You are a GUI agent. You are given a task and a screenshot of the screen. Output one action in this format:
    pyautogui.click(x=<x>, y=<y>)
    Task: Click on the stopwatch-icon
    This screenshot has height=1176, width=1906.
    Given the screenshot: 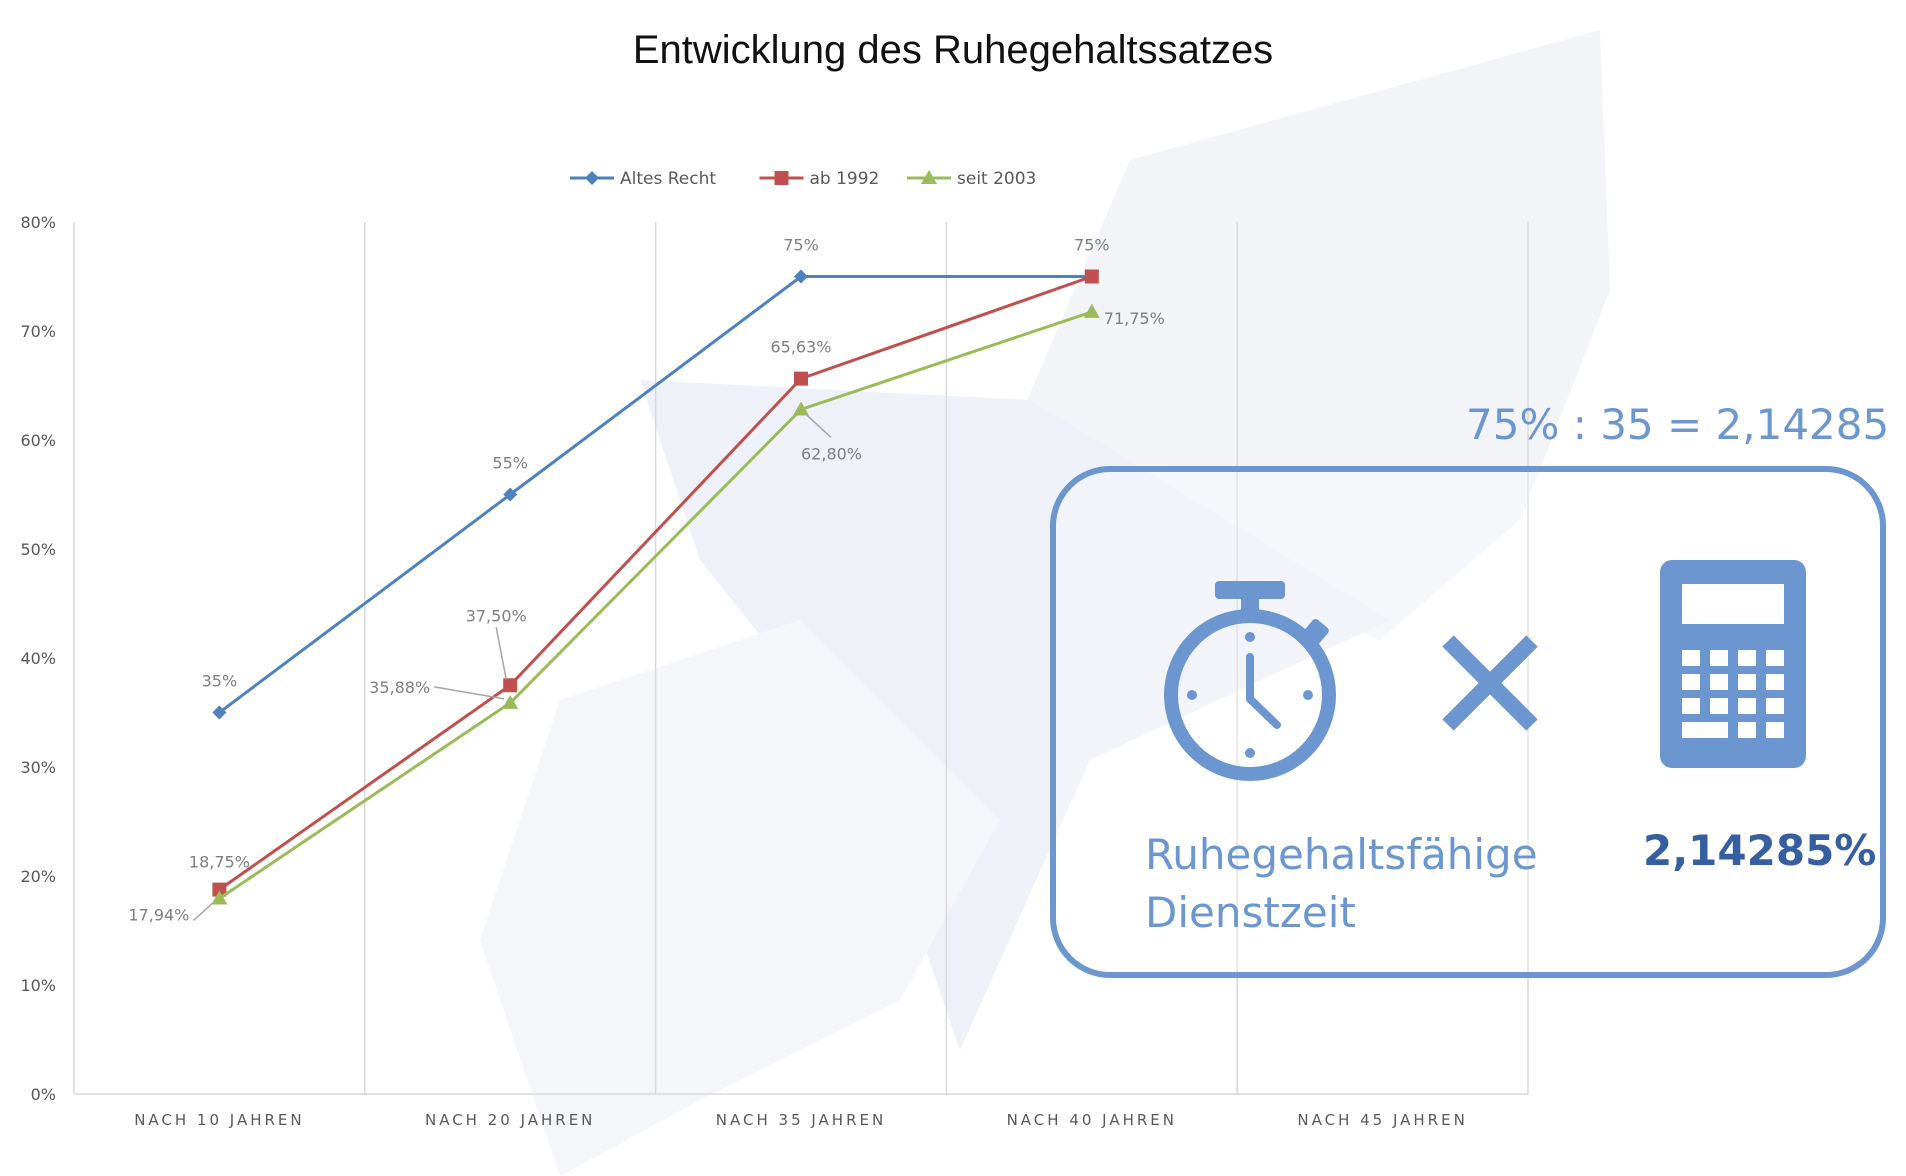 What is the action you would take?
    pyautogui.click(x=1250, y=681)
    